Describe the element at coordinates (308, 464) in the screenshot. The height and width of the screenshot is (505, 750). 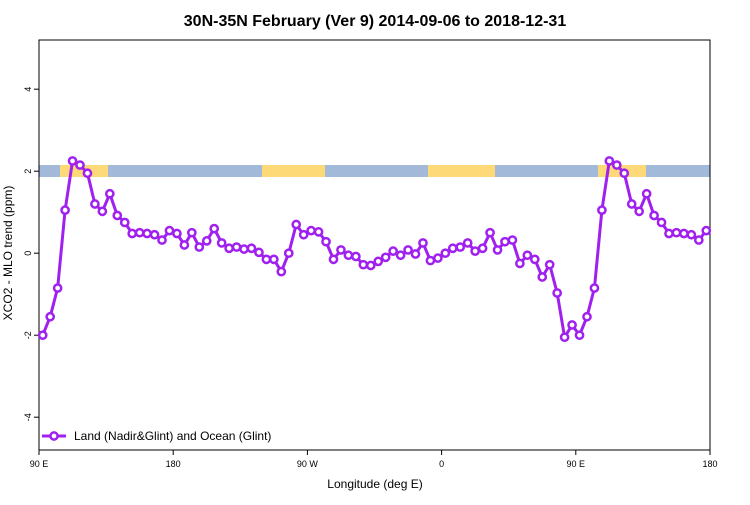
I see `x-tick-label: 90 W` at that location.